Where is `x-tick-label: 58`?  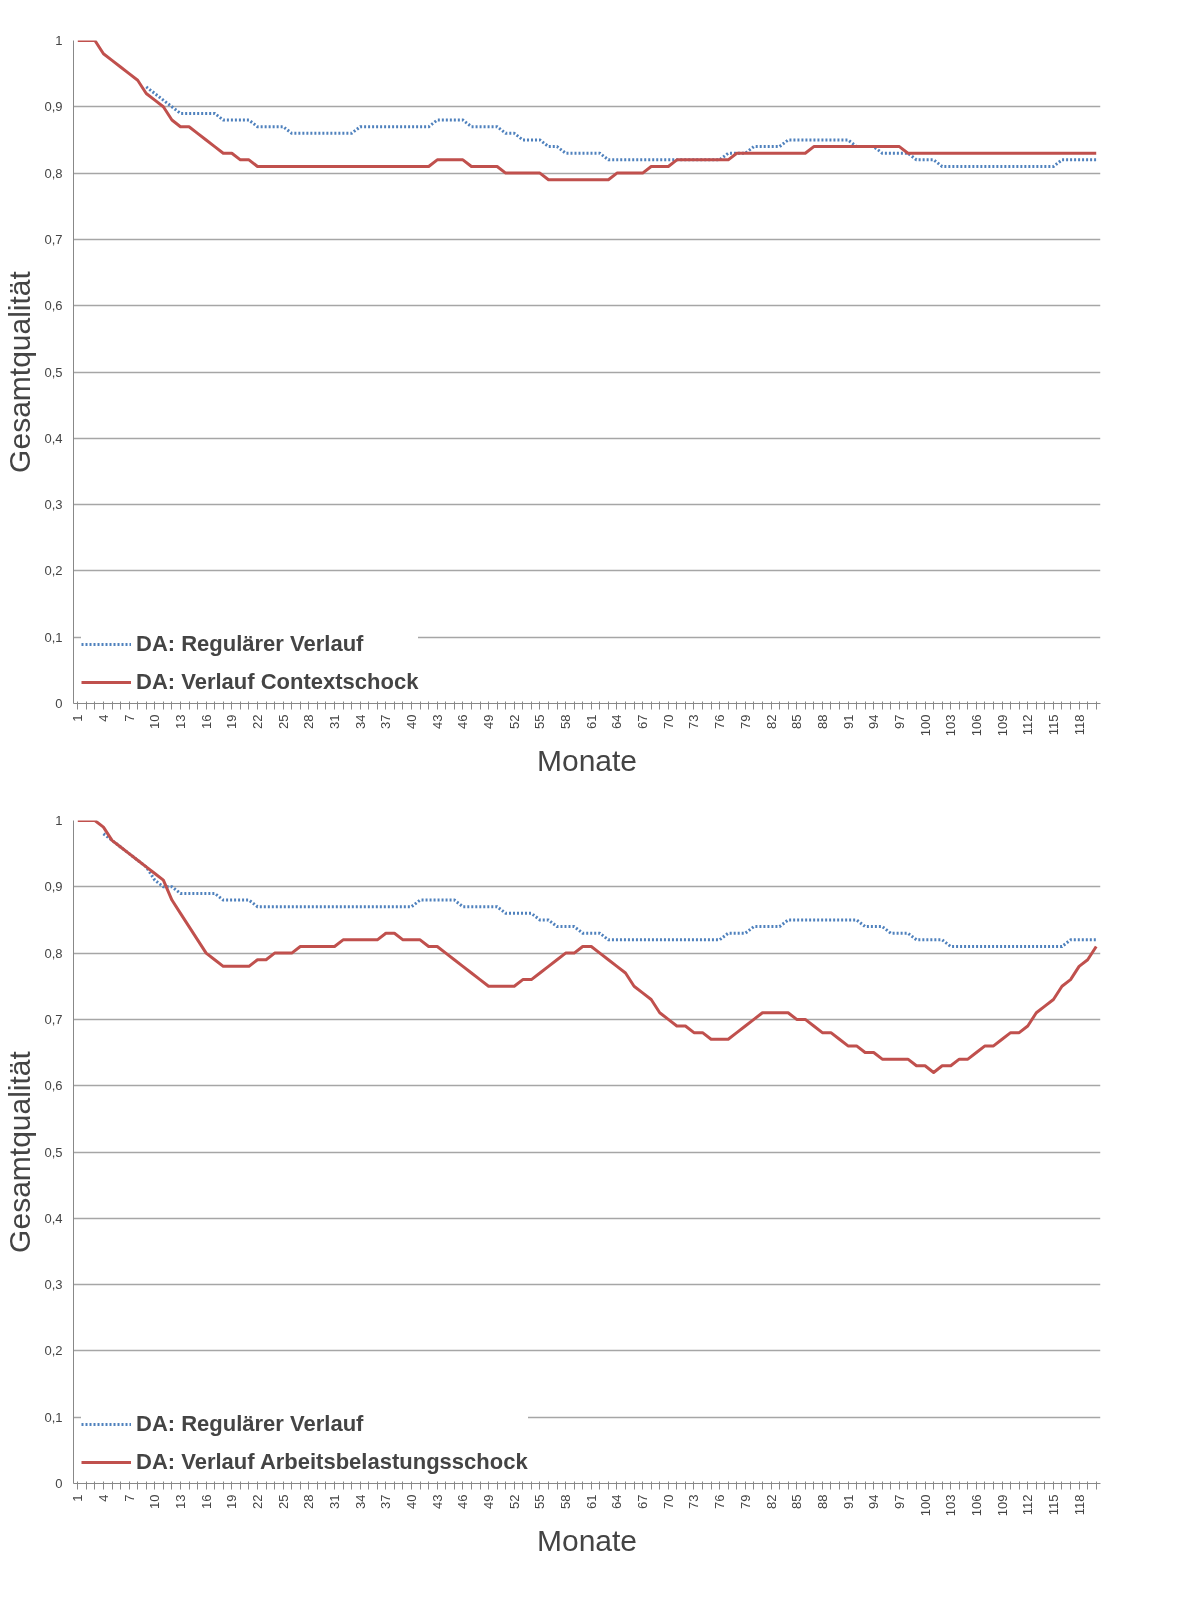
x-tick-label: 58 is located at coordinates (566, 1501).